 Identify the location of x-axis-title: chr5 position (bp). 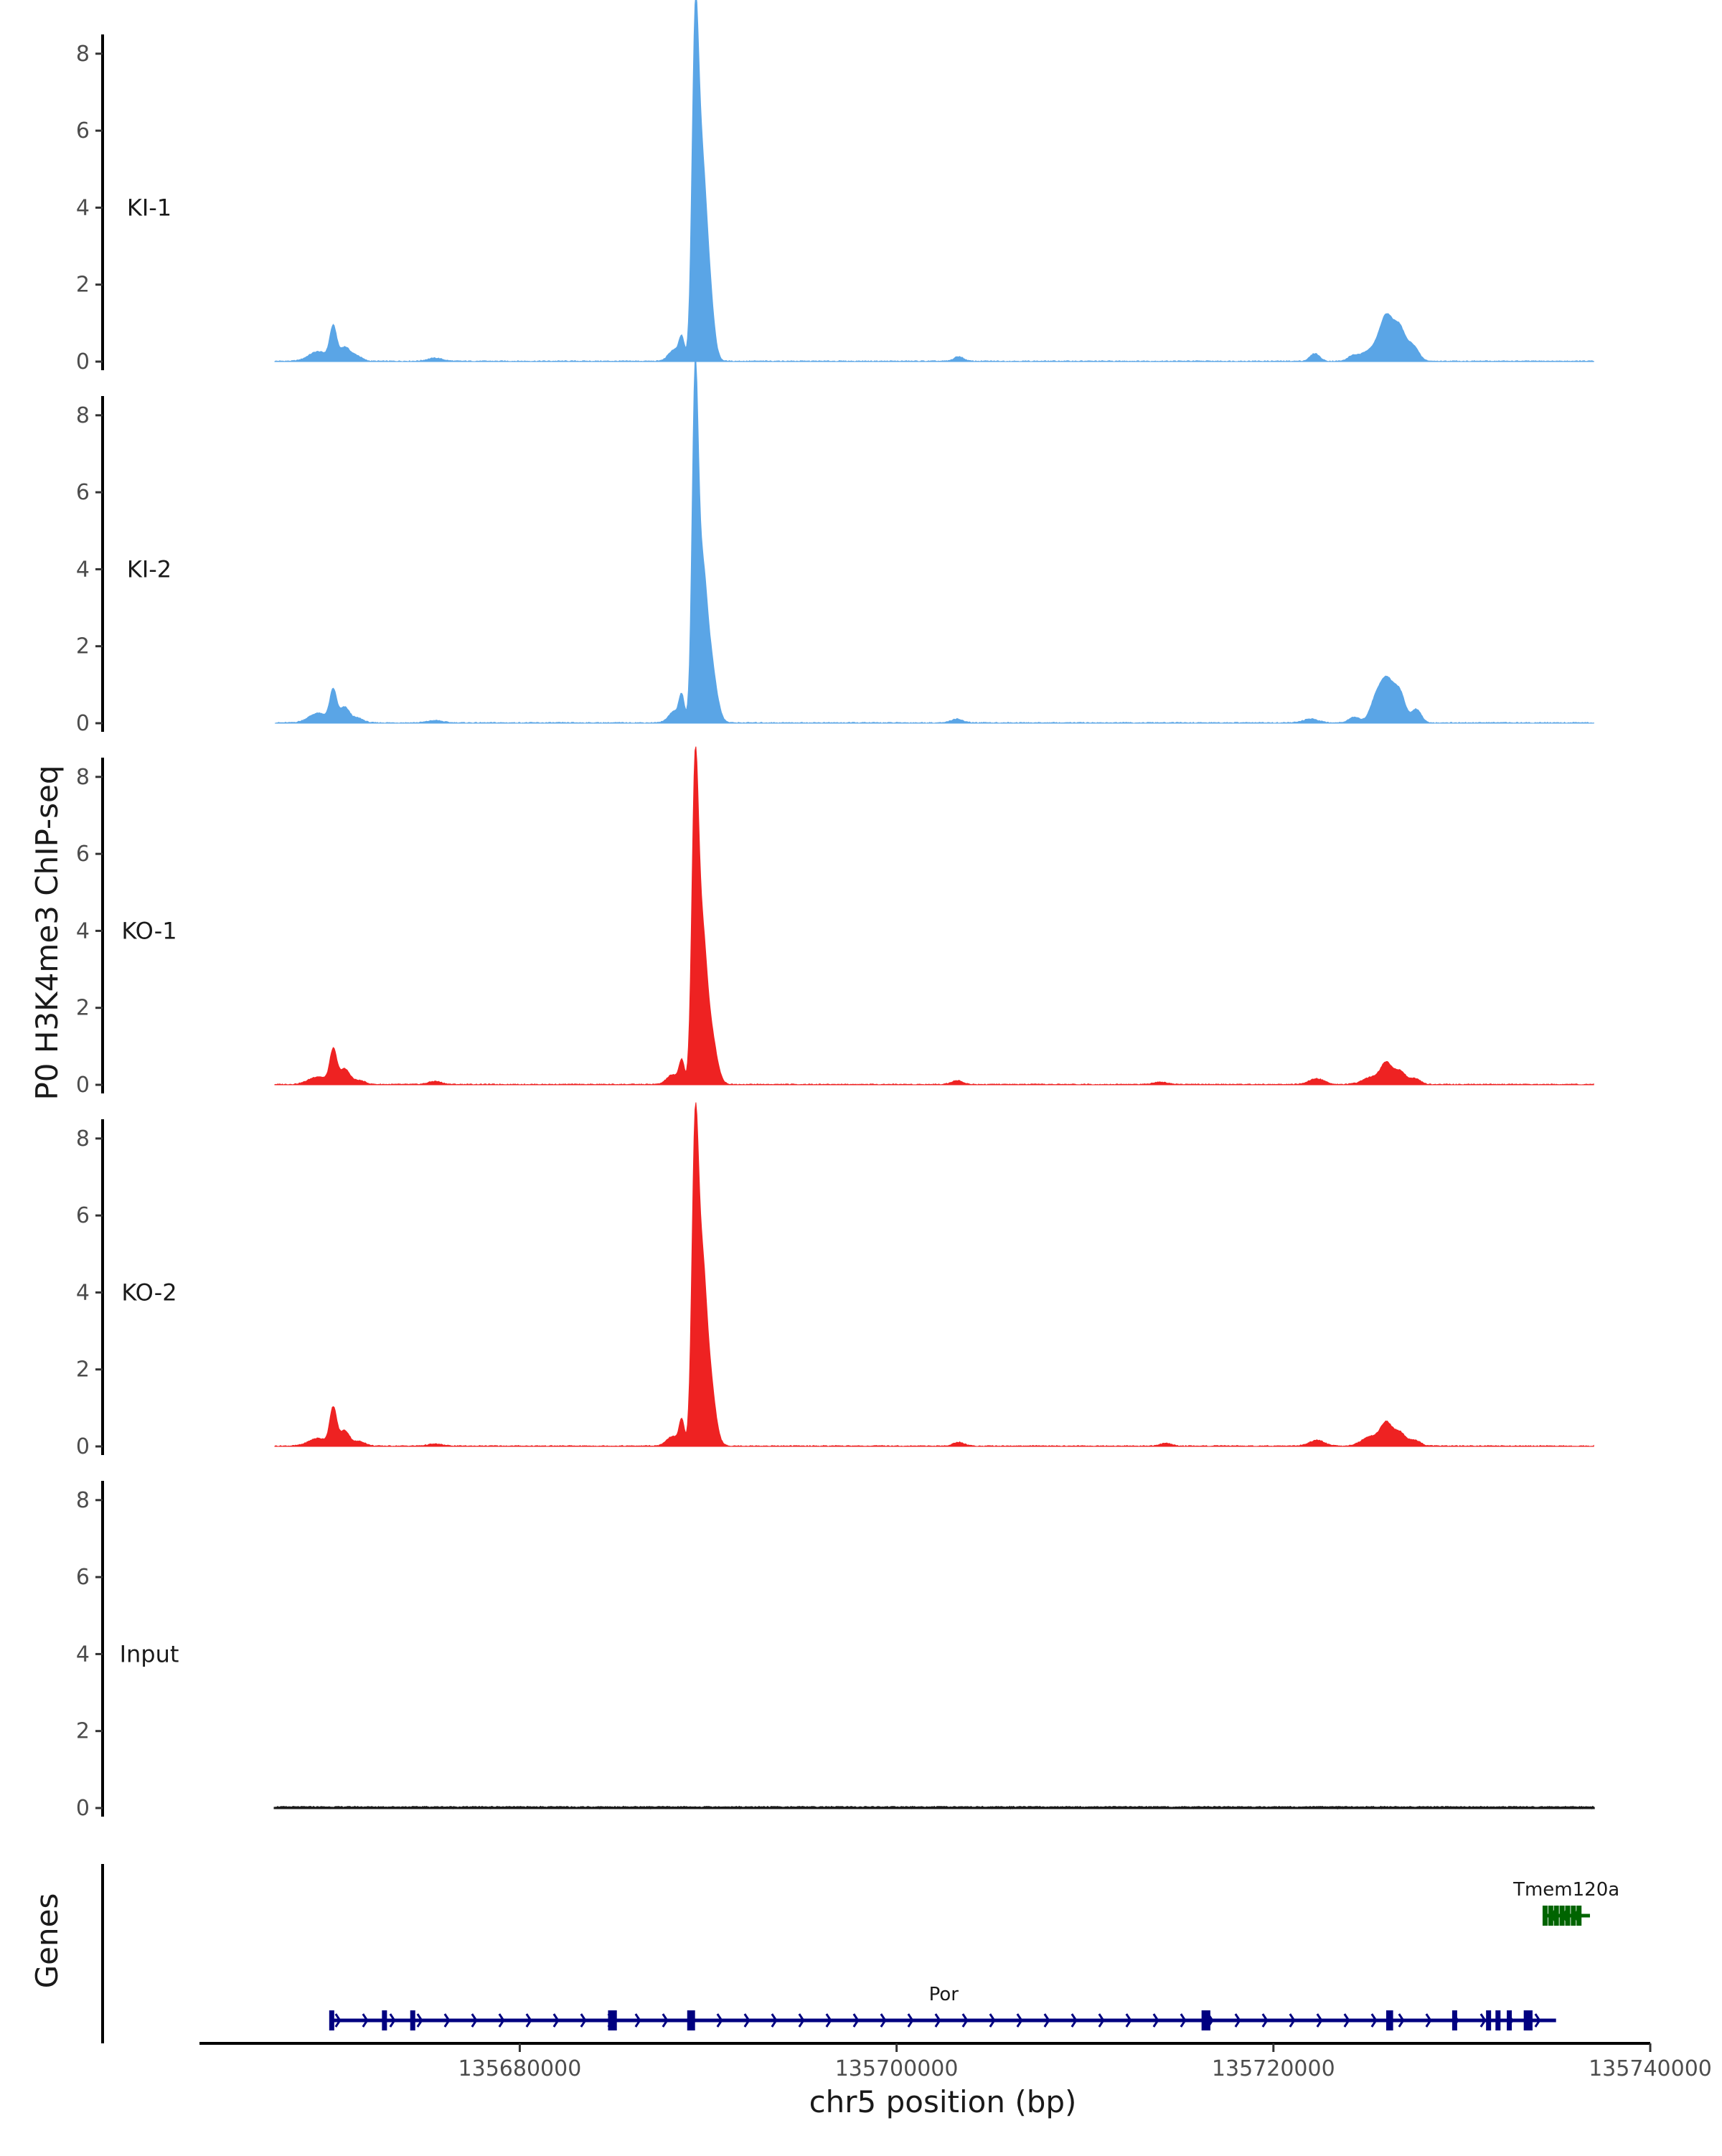
(943, 2101).